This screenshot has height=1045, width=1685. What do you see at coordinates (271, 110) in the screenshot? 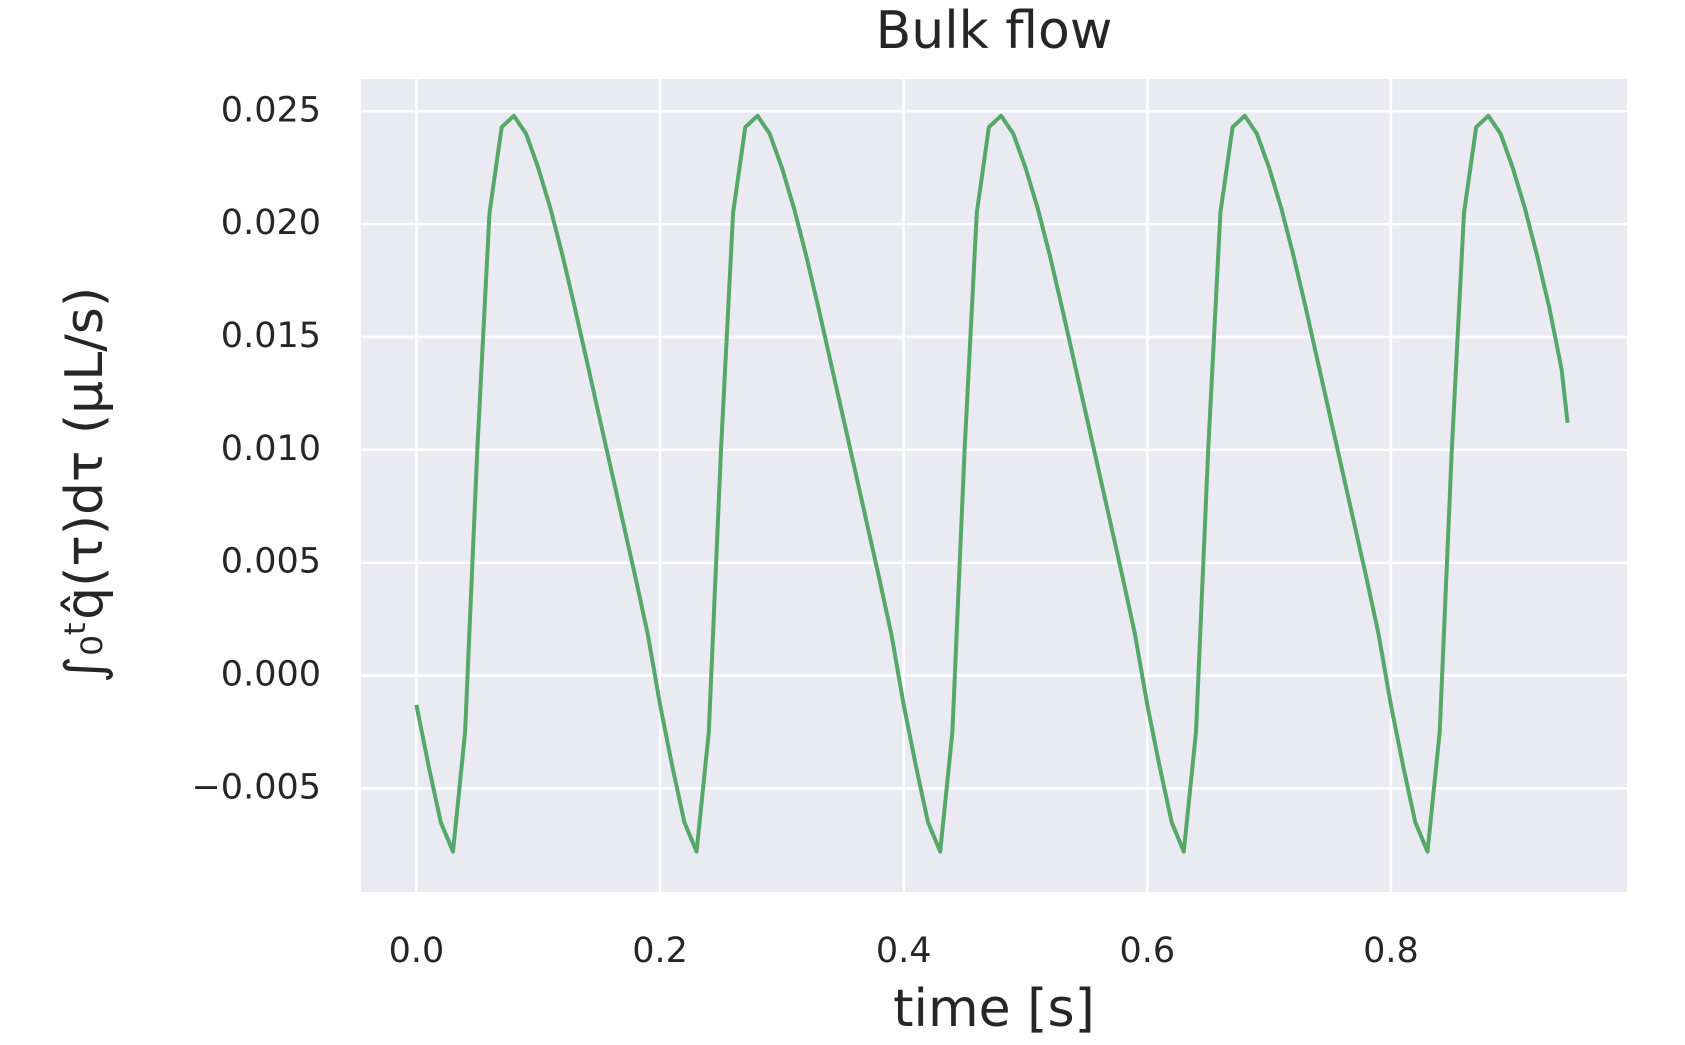
I see `y-tick-label: 0.025` at bounding box center [271, 110].